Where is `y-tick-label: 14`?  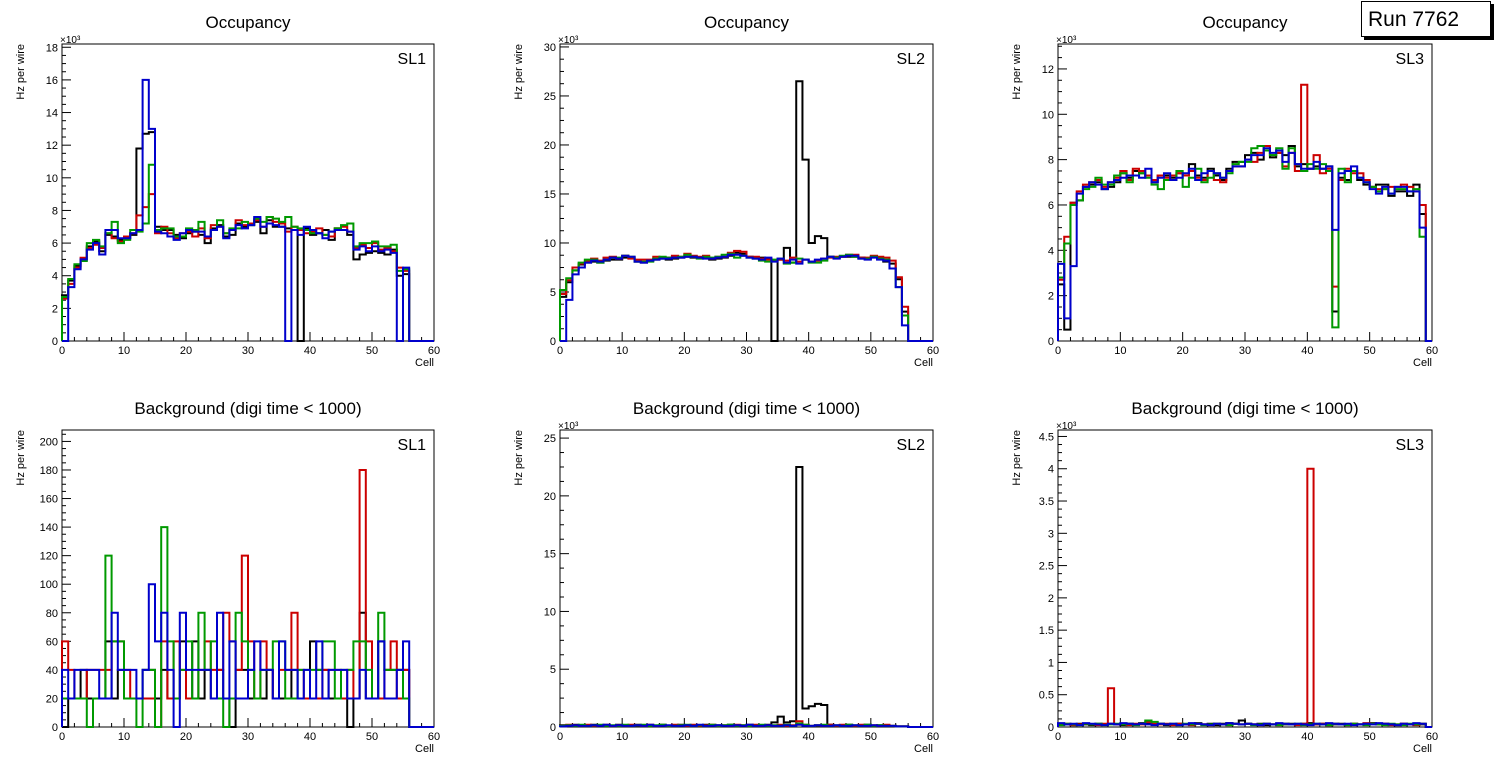
y-tick-label: 14 is located at coordinates (52, 114).